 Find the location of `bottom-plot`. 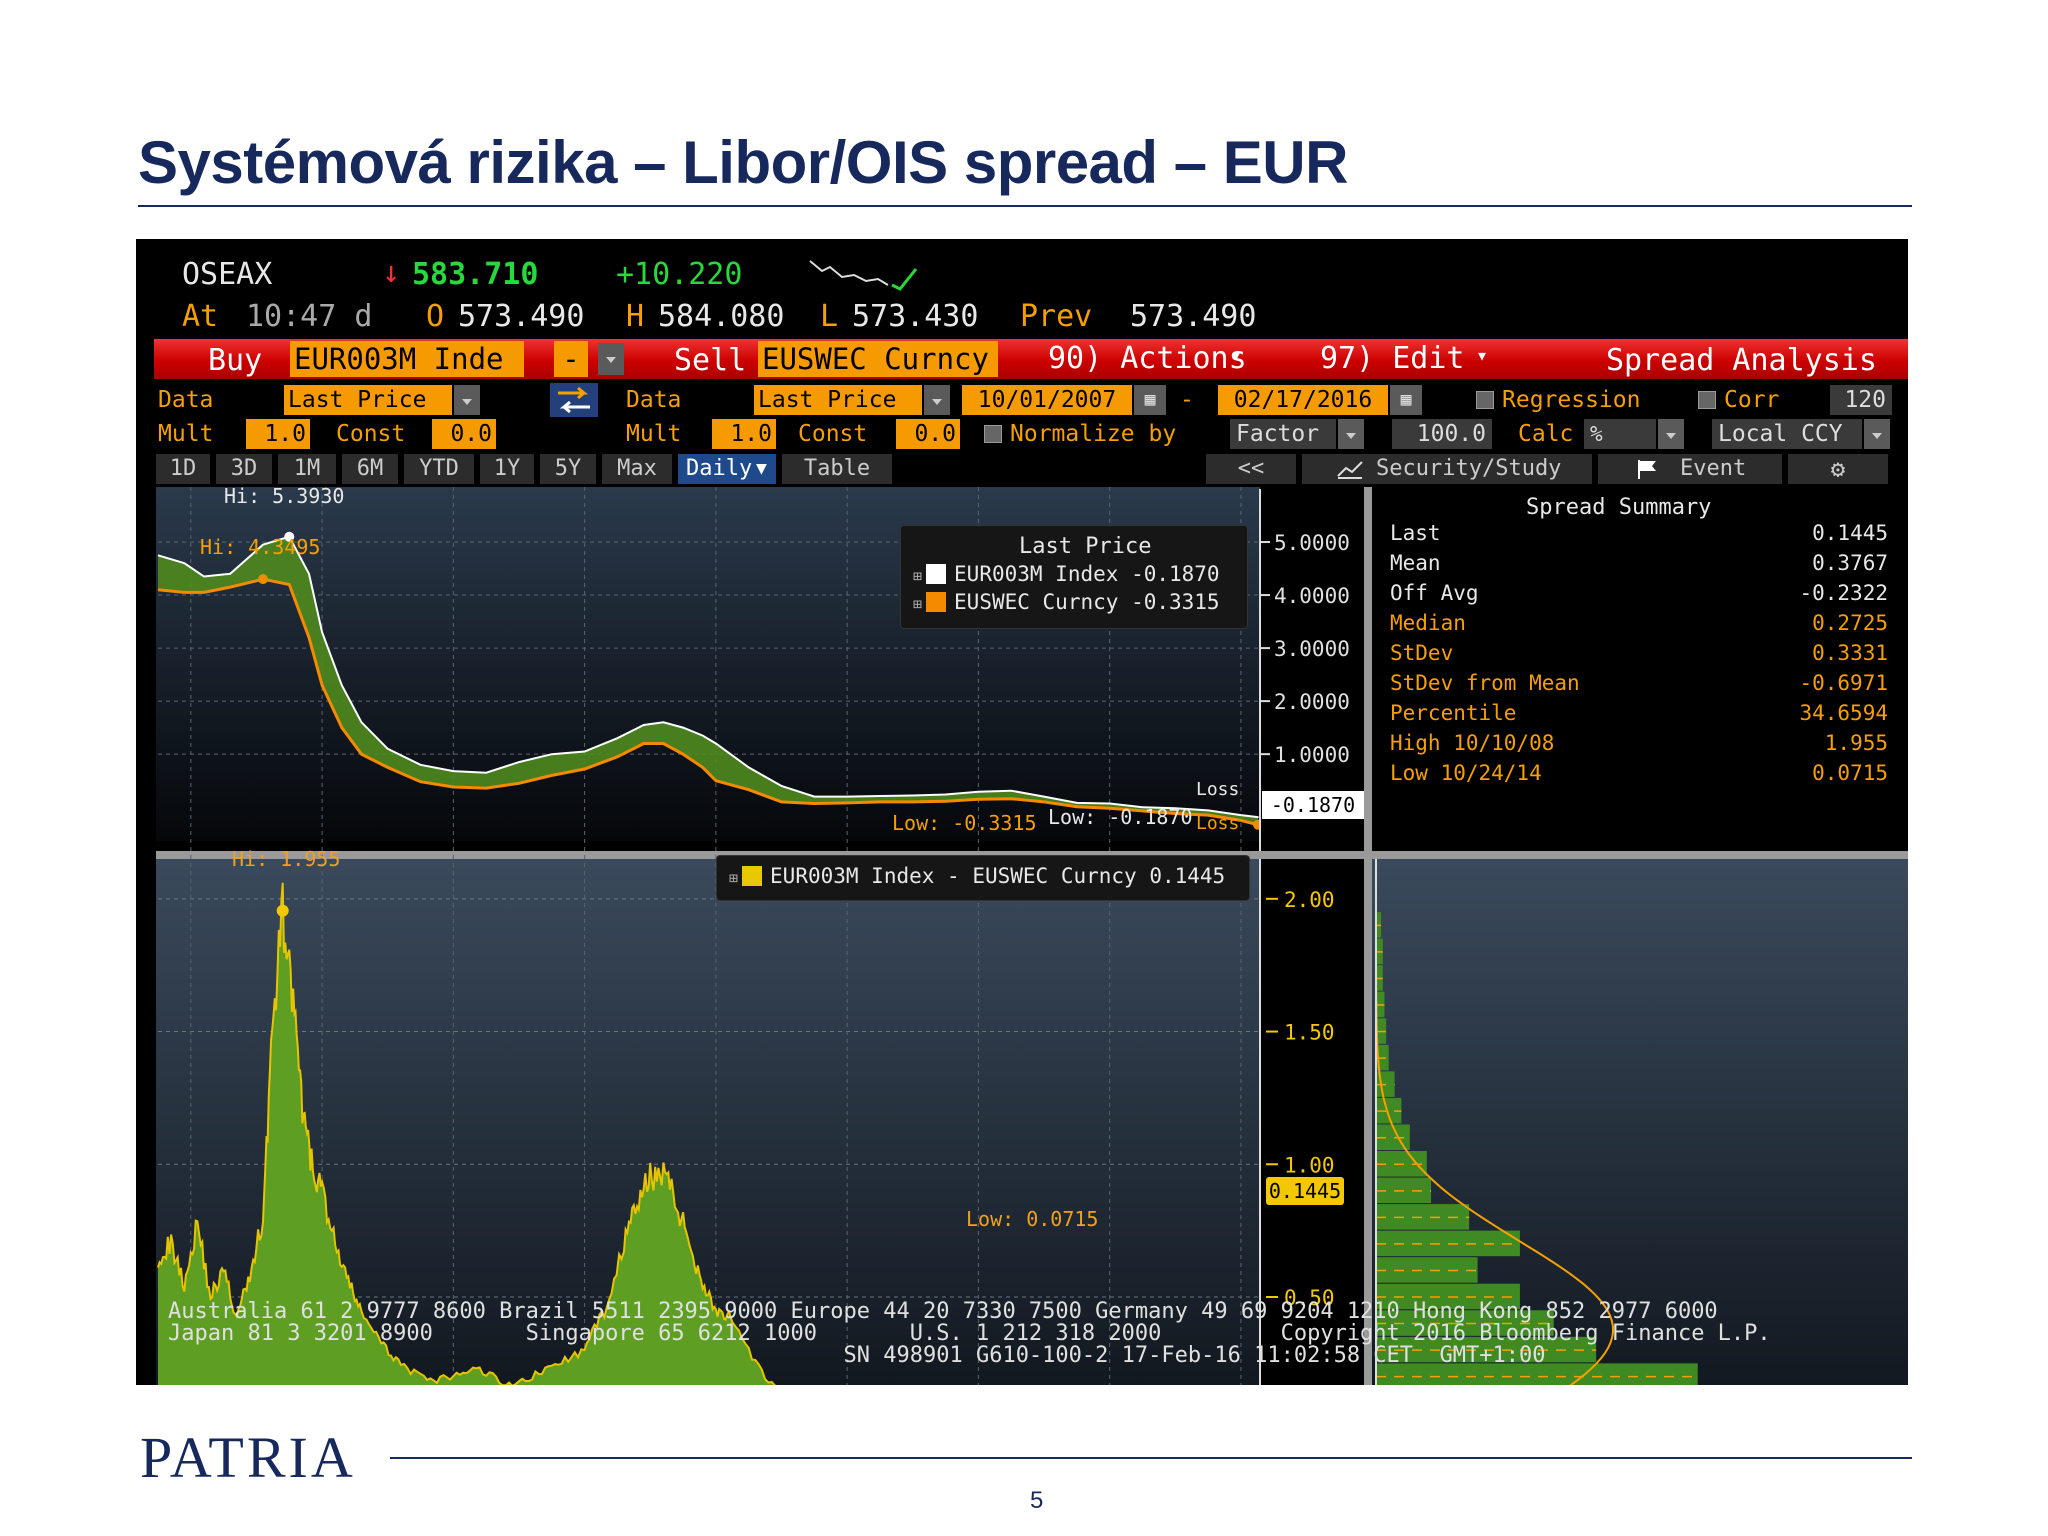

bottom-plot is located at coordinates (466, 1133).